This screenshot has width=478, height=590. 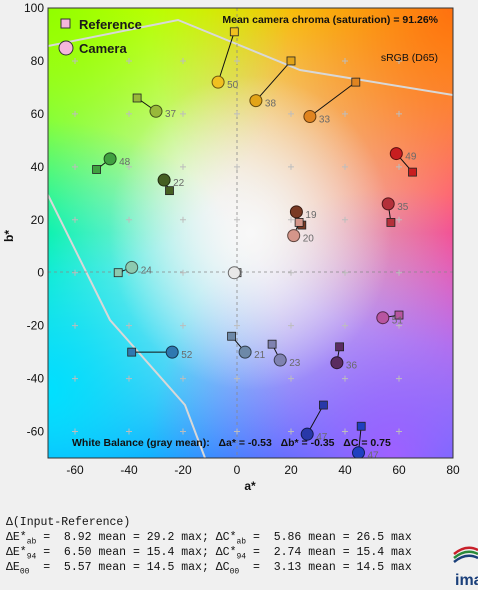 I want to click on stats-v1: = 8.92 mean = 29.2 max;, so click(x=126, y=537).